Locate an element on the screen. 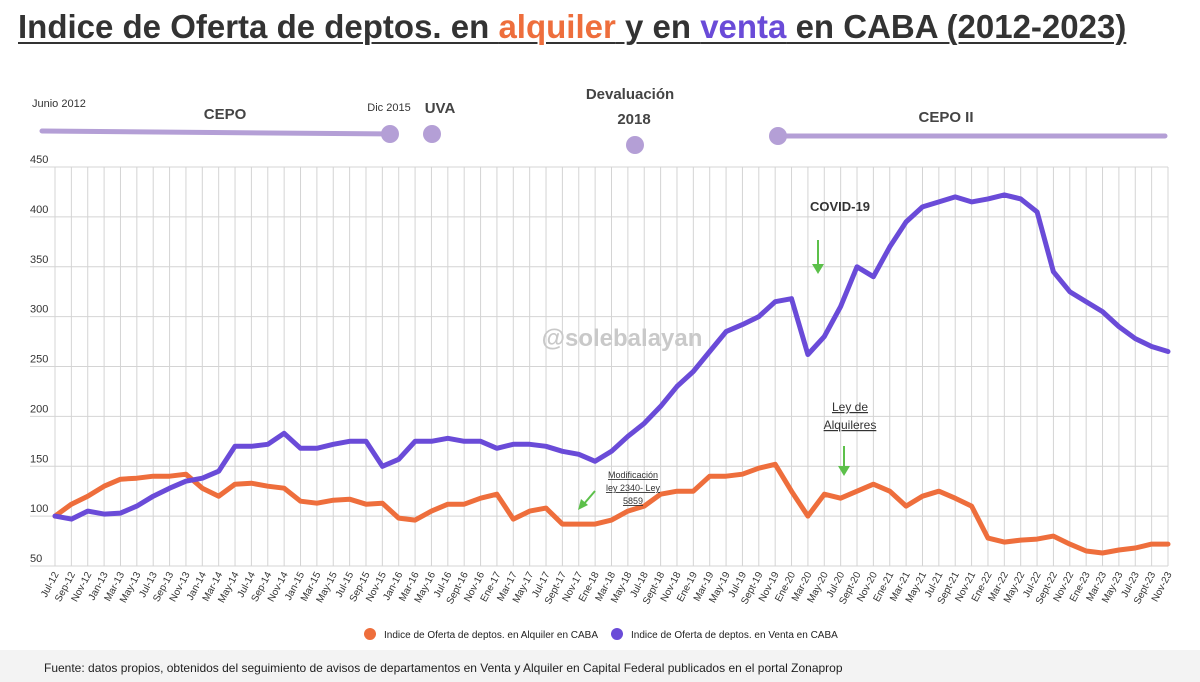 The image size is (1200, 682). dic2015-marker is located at coordinates (390, 134).